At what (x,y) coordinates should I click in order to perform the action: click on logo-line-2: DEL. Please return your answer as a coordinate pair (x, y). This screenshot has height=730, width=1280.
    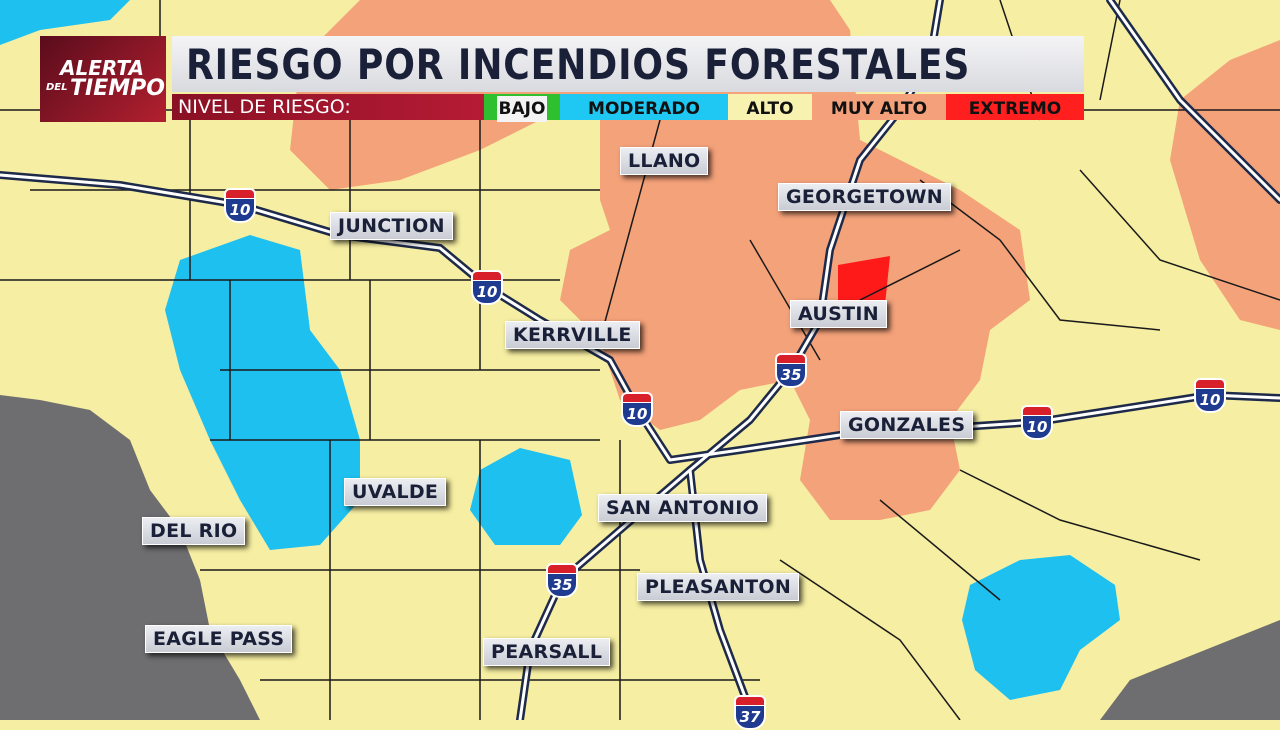
    Looking at the image, I should click on (57, 87).